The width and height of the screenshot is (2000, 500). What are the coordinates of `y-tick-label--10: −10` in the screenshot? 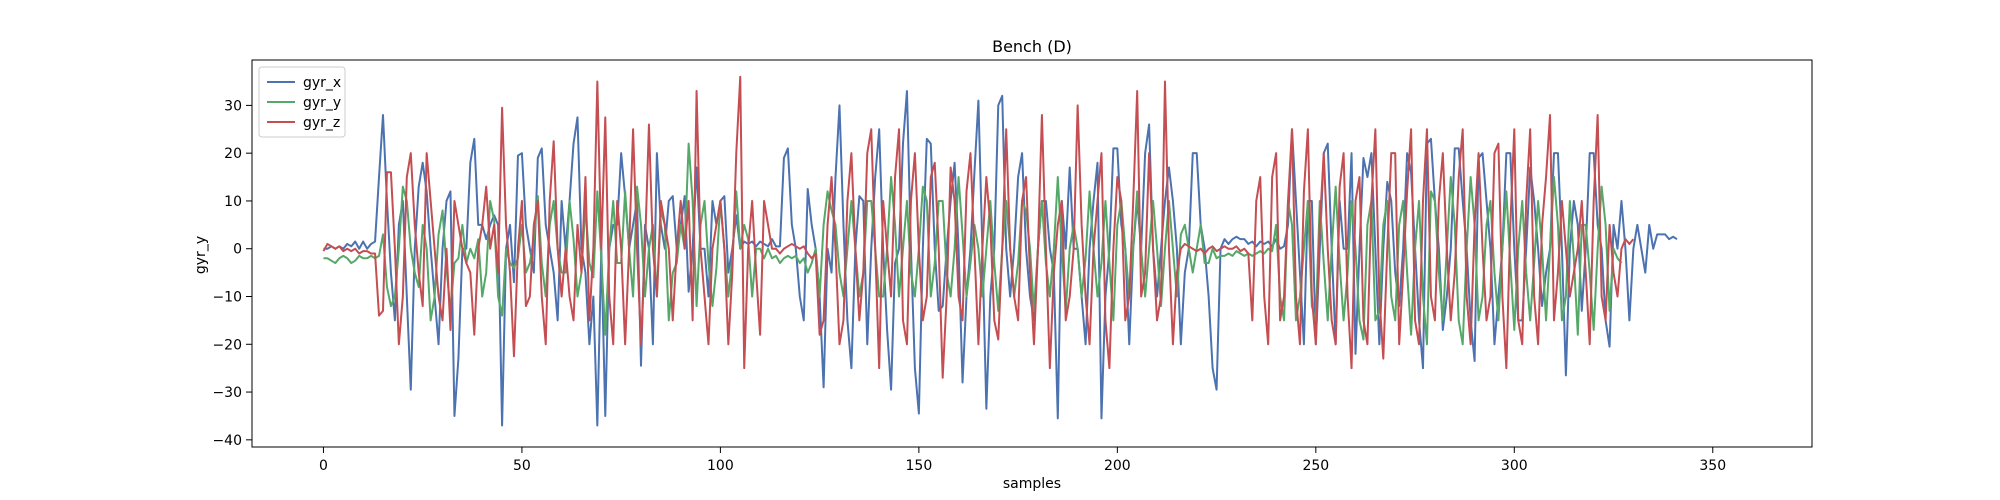 It's located at (227, 298).